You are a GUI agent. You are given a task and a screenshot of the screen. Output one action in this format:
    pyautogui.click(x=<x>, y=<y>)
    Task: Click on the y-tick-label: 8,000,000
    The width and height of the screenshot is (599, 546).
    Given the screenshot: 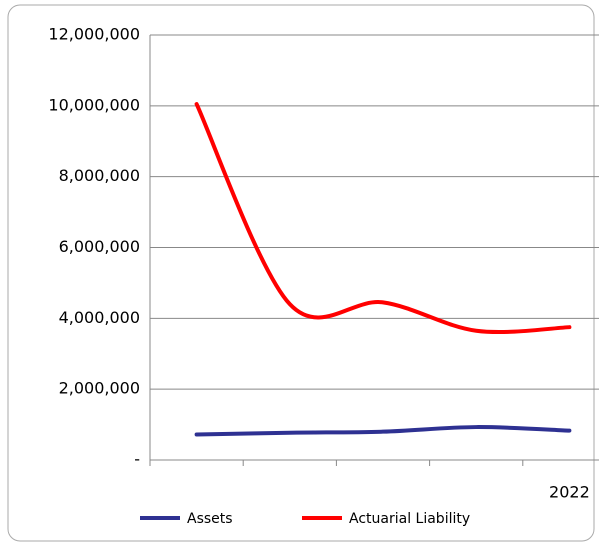 What is the action you would take?
    pyautogui.click(x=99, y=175)
    